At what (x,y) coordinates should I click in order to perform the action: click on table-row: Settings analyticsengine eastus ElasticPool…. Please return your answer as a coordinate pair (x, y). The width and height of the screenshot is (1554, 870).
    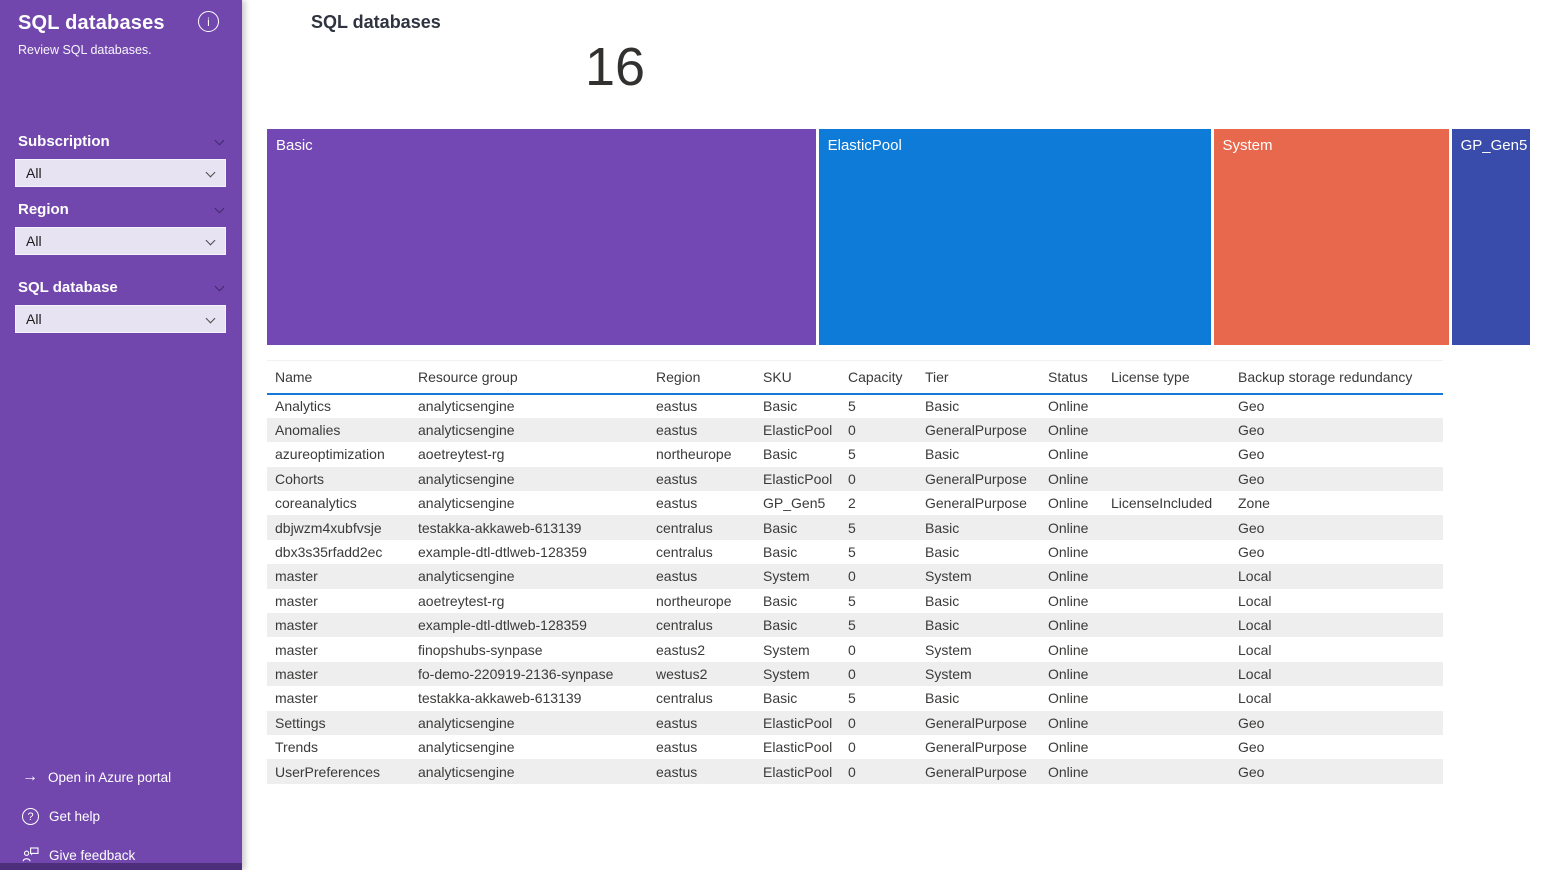
    Looking at the image, I should click on (855, 722).